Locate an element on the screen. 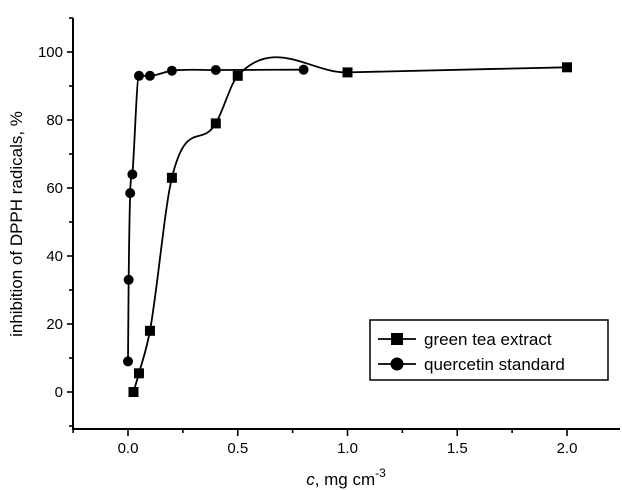 The height and width of the screenshot is (490, 622). y-ticks: 0 20 40 60 80 100 is located at coordinates (55, 222).